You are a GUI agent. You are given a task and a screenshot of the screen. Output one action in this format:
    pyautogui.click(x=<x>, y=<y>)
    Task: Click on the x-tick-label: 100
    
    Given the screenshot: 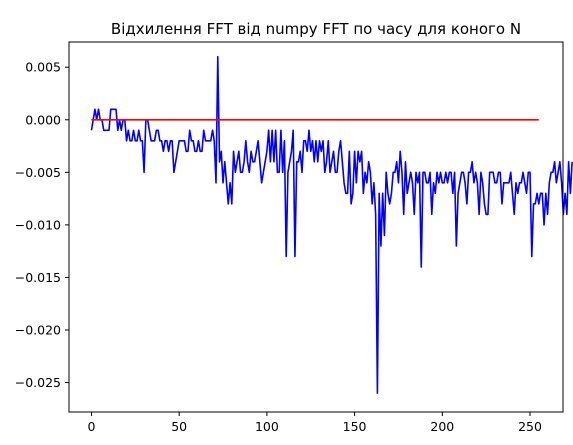 What is the action you would take?
    pyautogui.click(x=267, y=426)
    